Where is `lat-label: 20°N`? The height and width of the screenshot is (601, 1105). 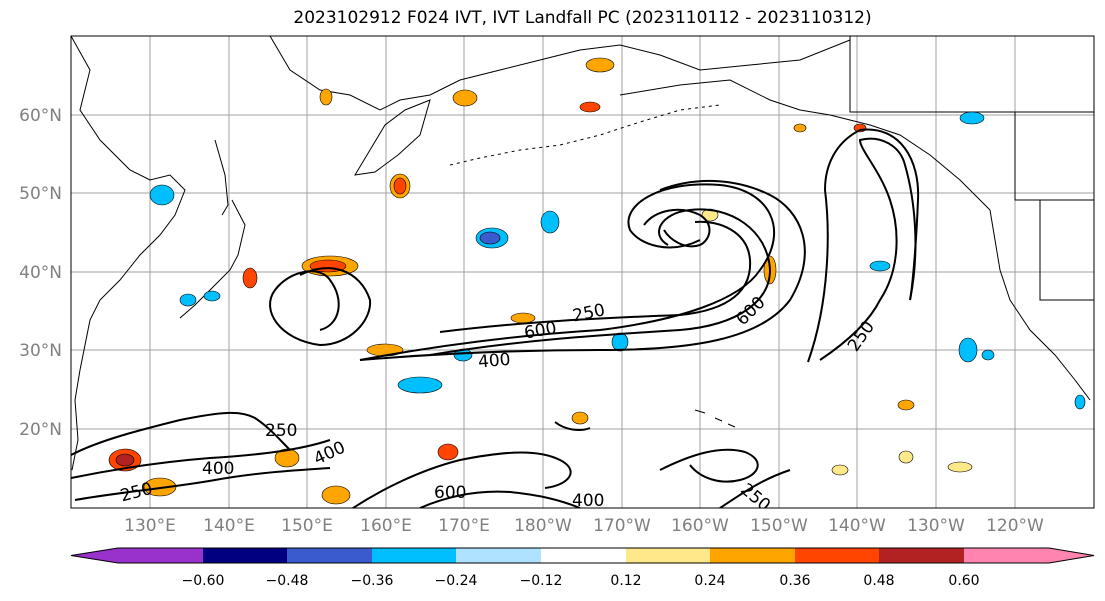 lat-label: 20°N is located at coordinates (40, 430).